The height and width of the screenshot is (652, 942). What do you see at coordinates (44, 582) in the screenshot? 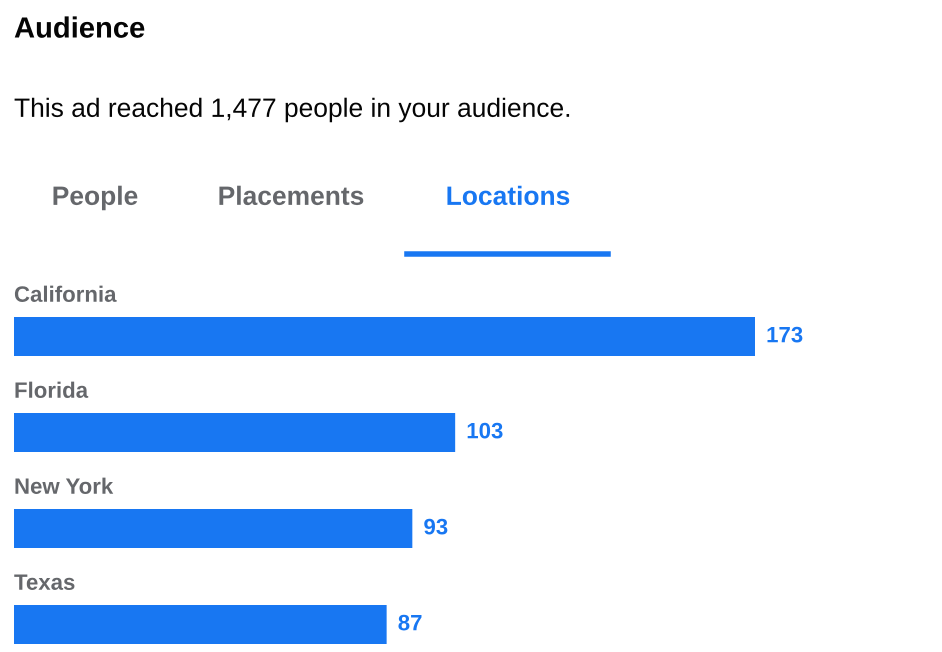
I see `y-tick-label: Texas` at bounding box center [44, 582].